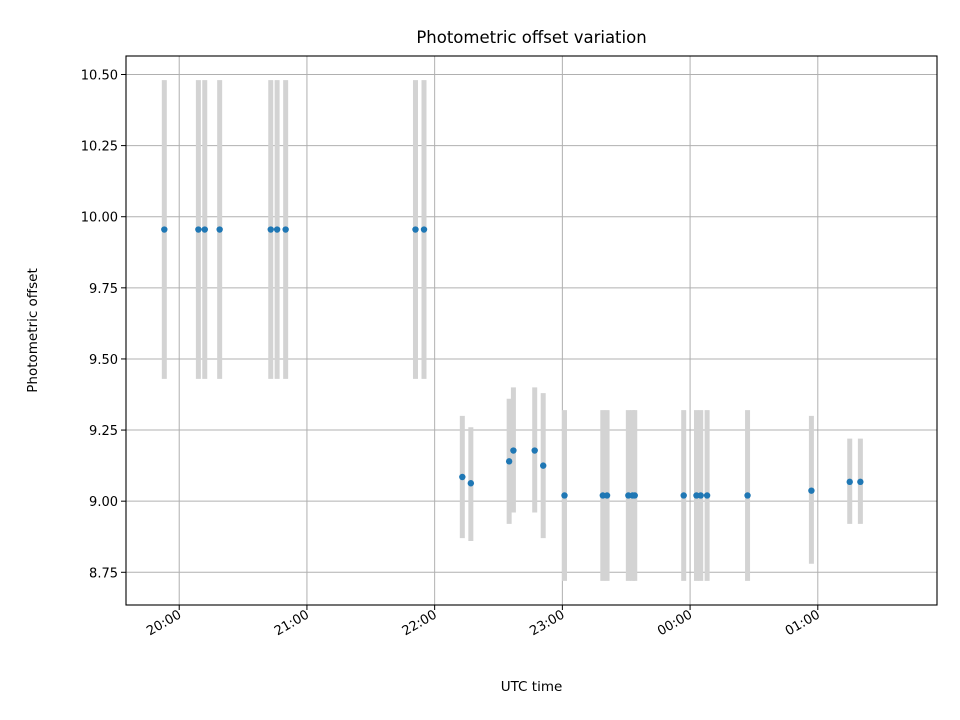 The width and height of the screenshot is (960, 720). Describe the element at coordinates (99, 218) in the screenshot. I see `y-tick-label: 10.00` at that location.